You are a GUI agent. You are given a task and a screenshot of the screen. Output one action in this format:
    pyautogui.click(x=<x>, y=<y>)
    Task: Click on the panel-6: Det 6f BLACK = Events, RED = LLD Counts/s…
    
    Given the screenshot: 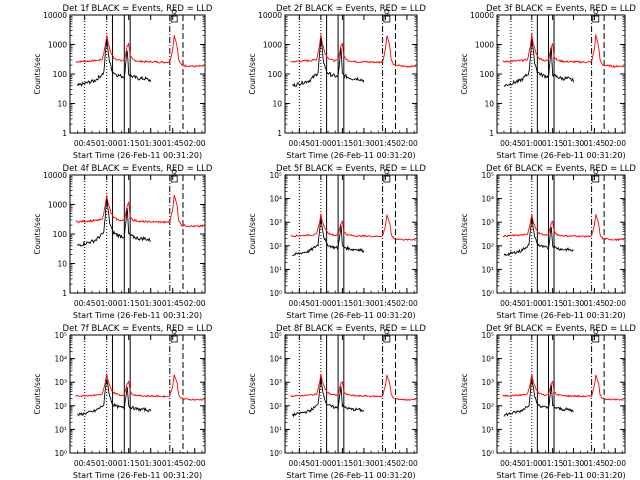 What is the action you would take?
    pyautogui.click(x=548, y=242)
    